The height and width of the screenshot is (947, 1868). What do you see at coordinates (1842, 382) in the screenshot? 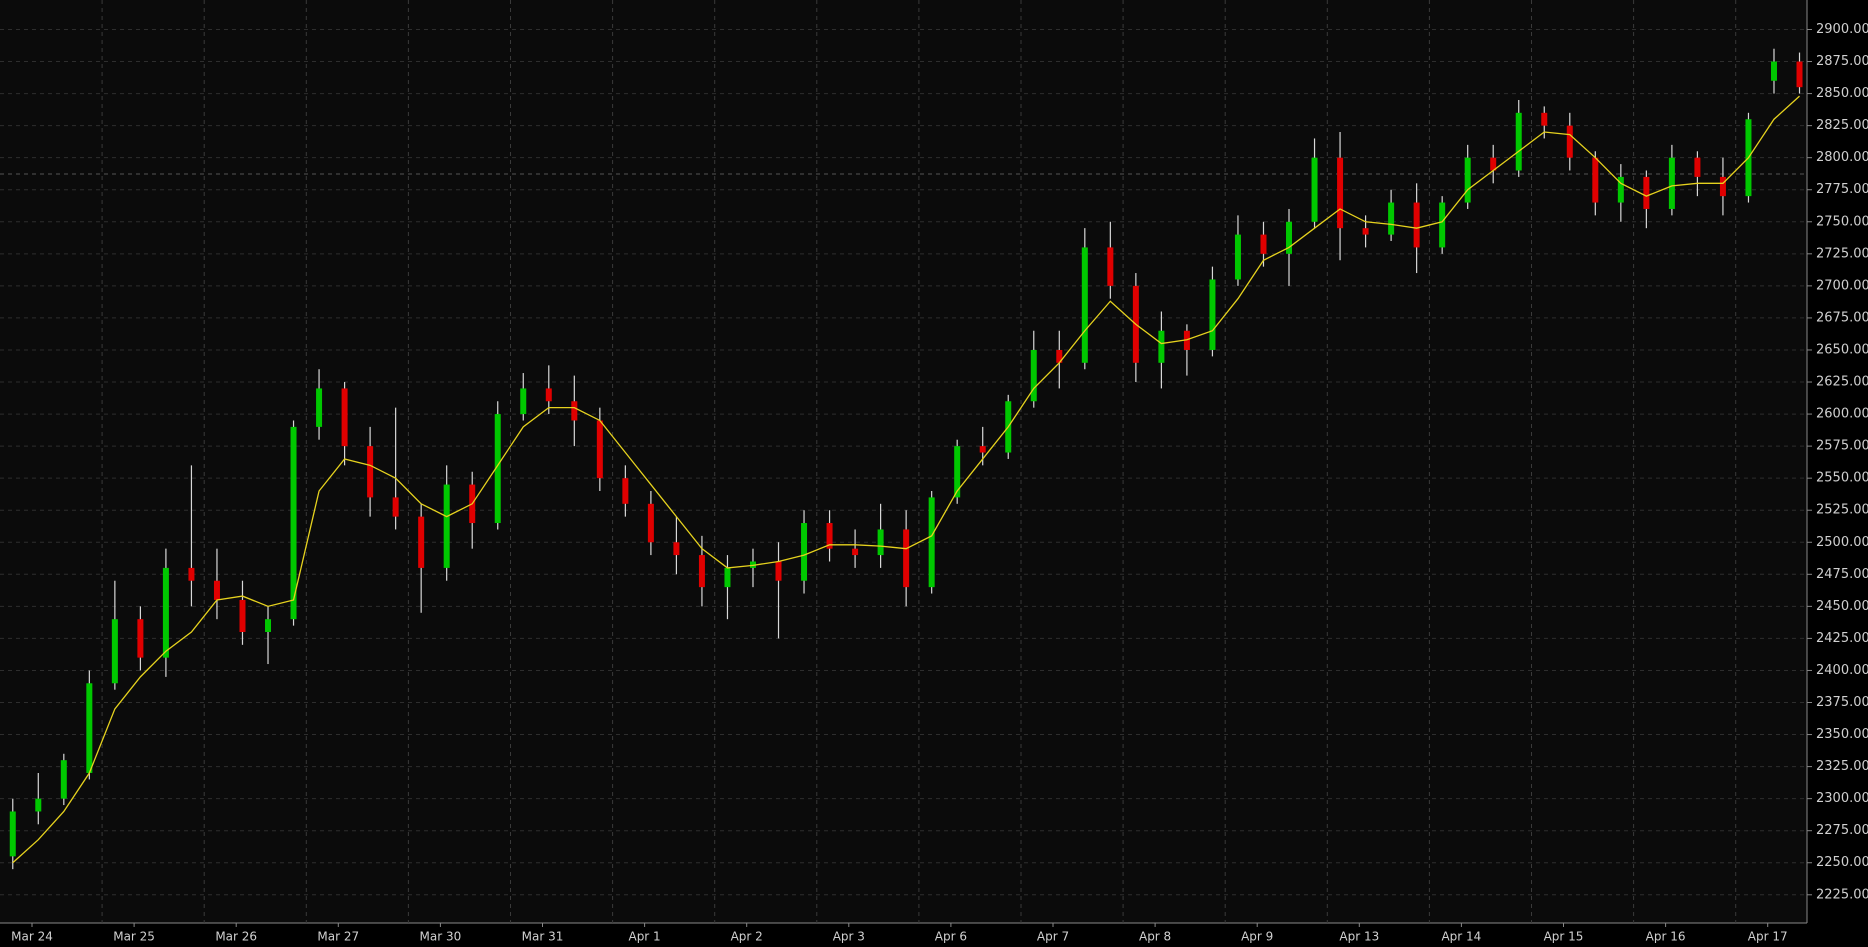
I see `y-tick-label: 2625.00` at bounding box center [1842, 382].